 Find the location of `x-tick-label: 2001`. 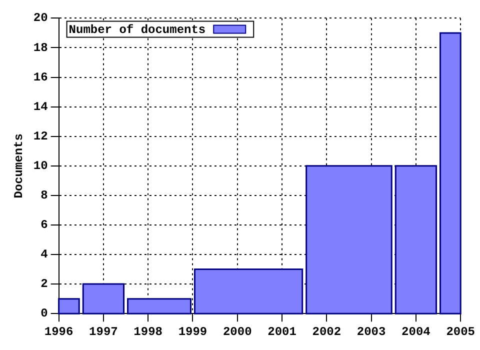

x-tick-label: 2001 is located at coordinates (282, 331).